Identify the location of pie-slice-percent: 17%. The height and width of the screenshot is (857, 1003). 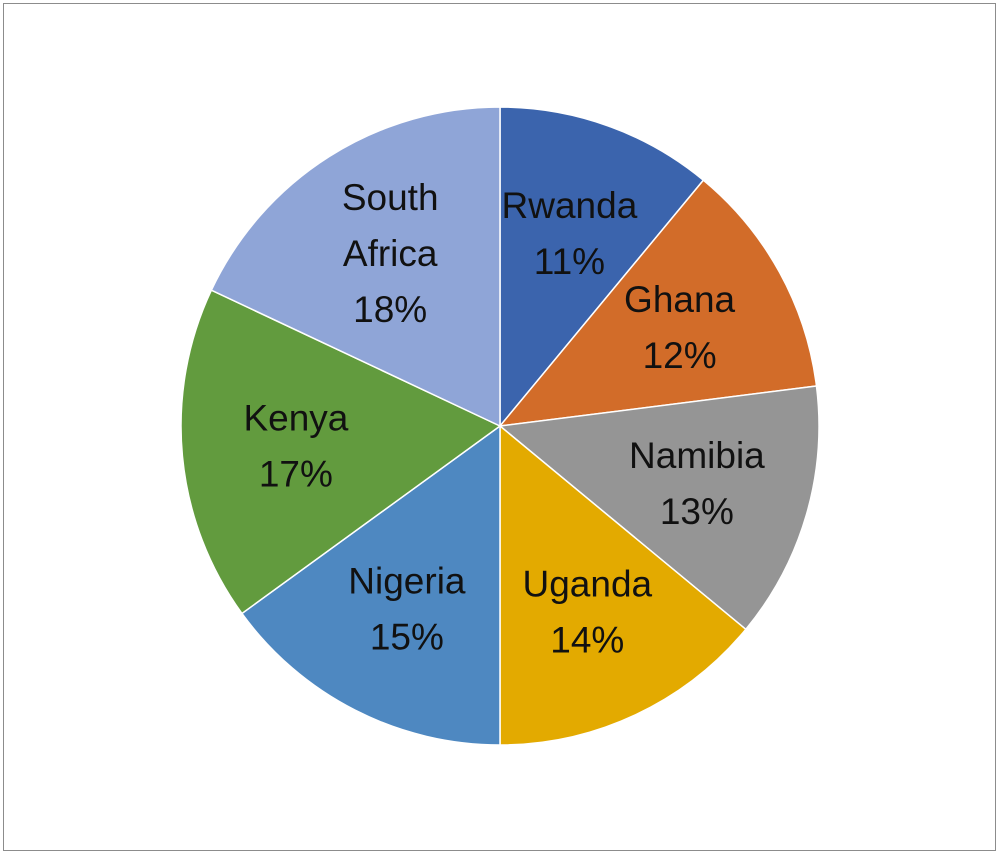
(296, 473).